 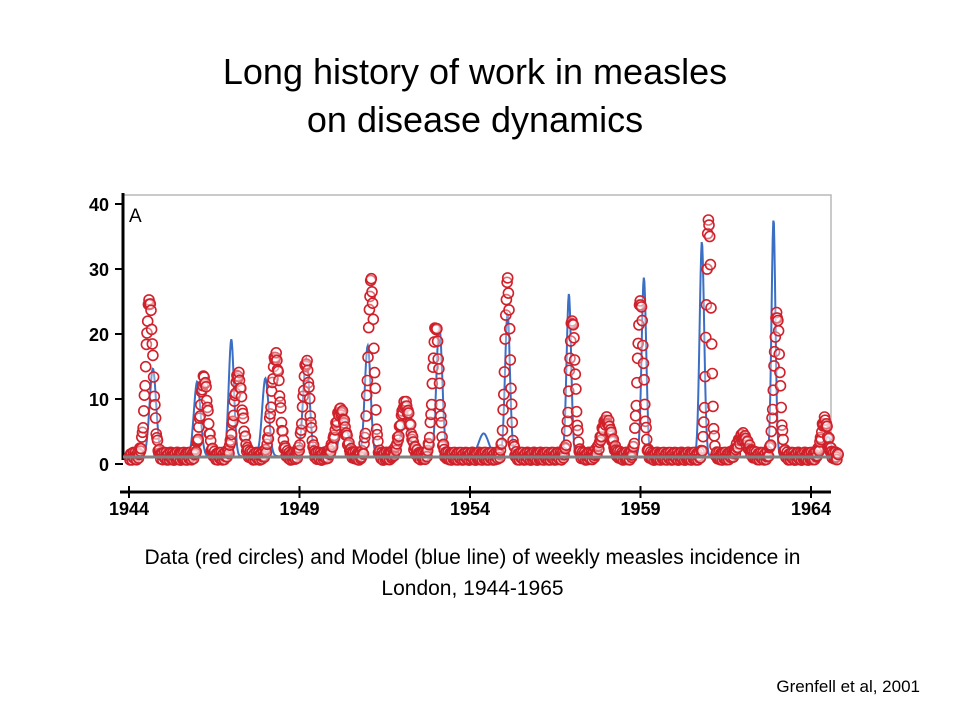 What do you see at coordinates (99, 270) in the screenshot?
I see `y-tick-label: 30` at bounding box center [99, 270].